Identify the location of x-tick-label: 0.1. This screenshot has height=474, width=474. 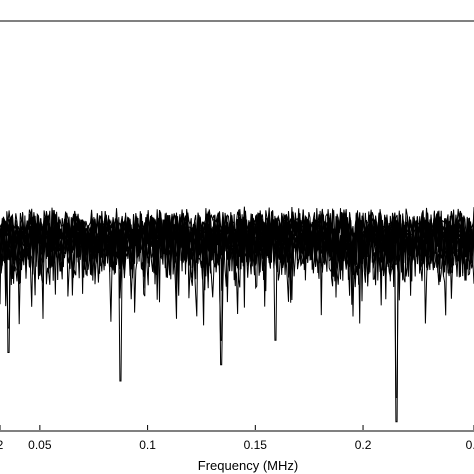
(147, 445).